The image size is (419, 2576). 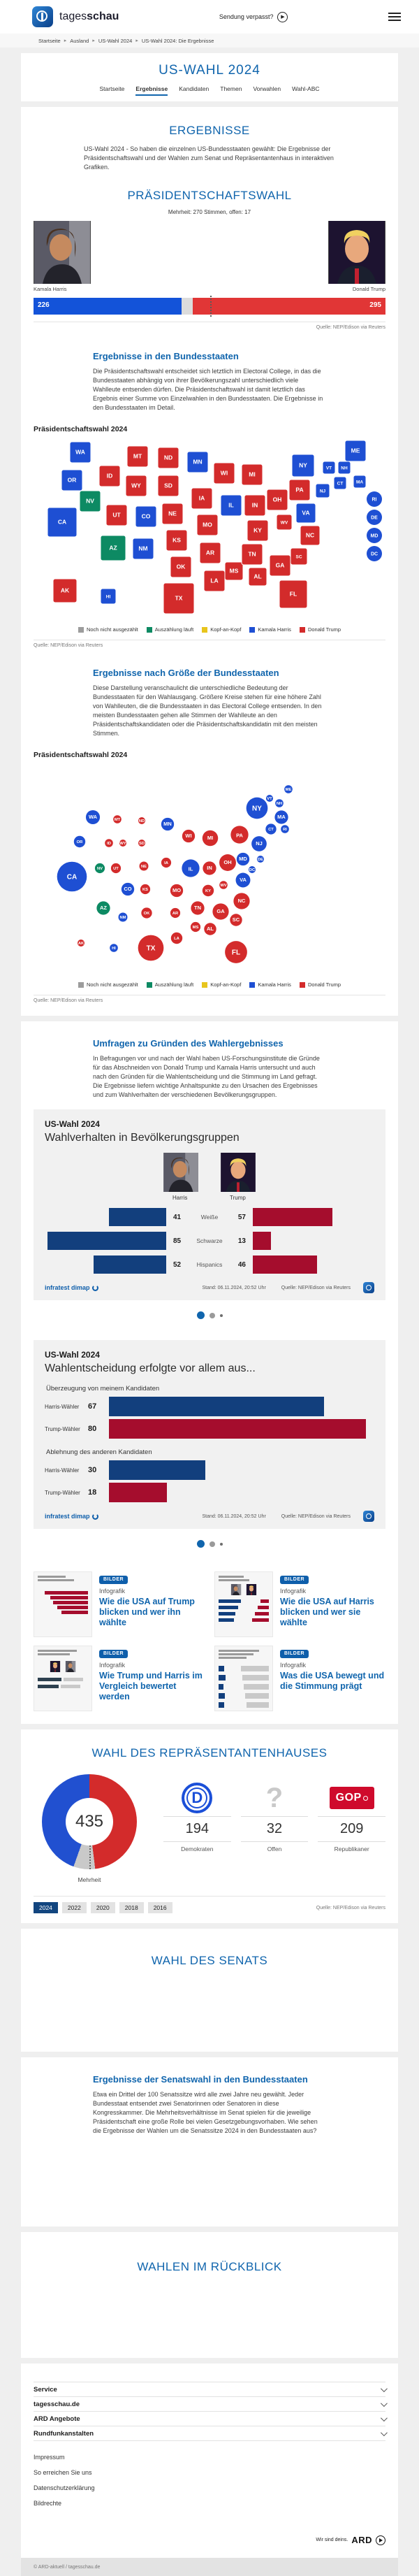 I want to click on breadcrumb-item: US-Wahl 2024, so click(x=115, y=40).